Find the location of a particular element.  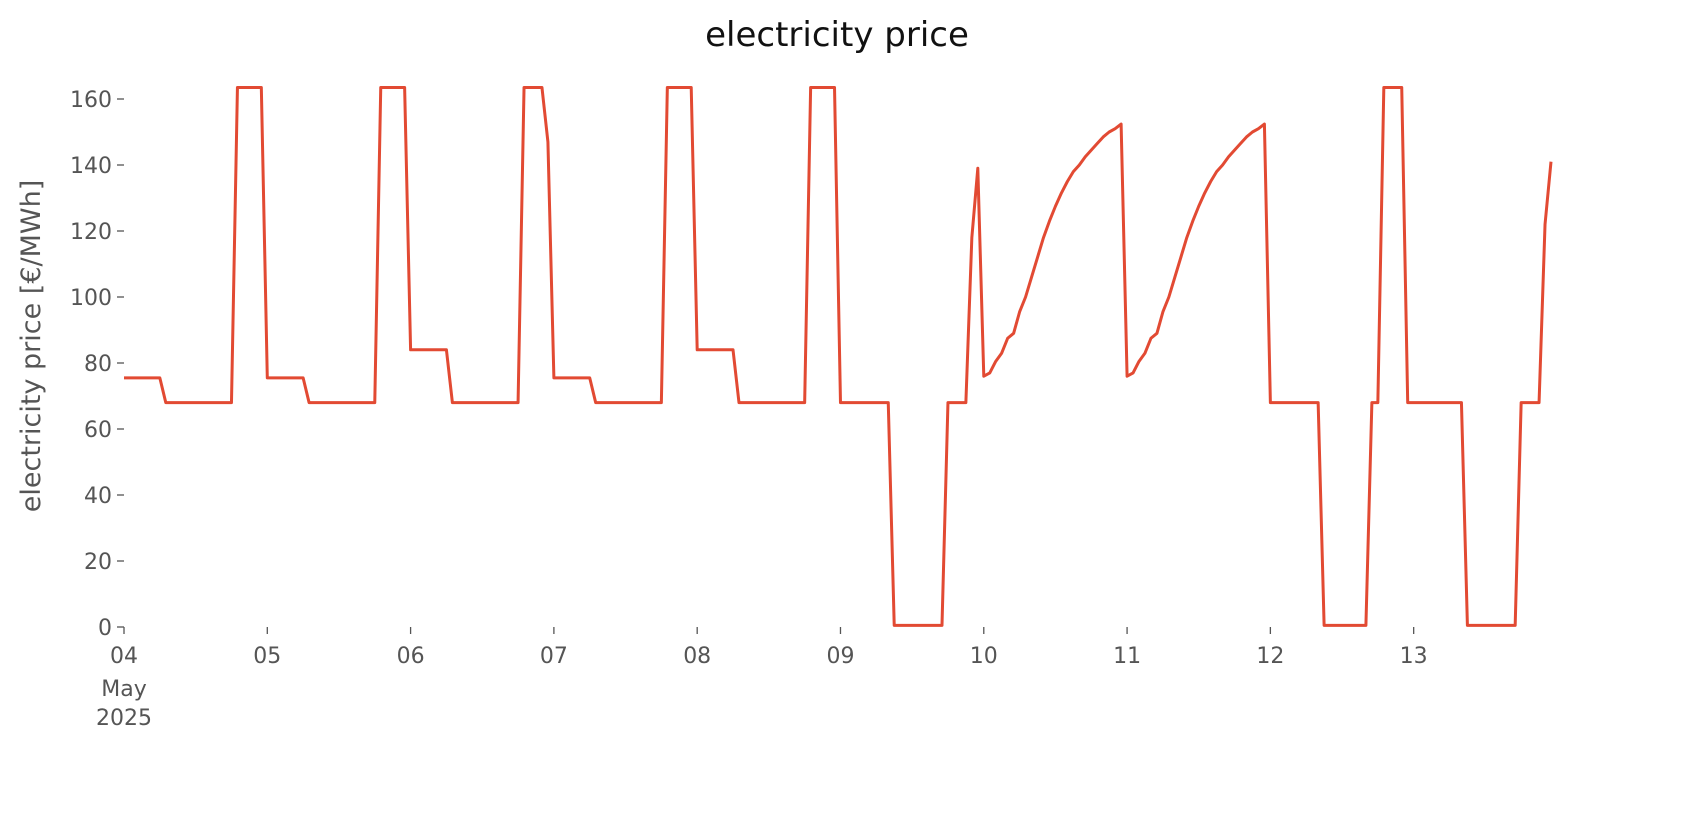

y-tick-label: 0 is located at coordinates (105, 628).